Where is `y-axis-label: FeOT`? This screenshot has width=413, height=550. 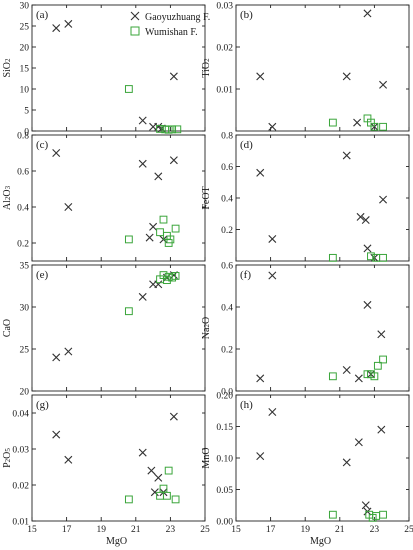 y-axis-label: FeOT is located at coordinates (206, 197).